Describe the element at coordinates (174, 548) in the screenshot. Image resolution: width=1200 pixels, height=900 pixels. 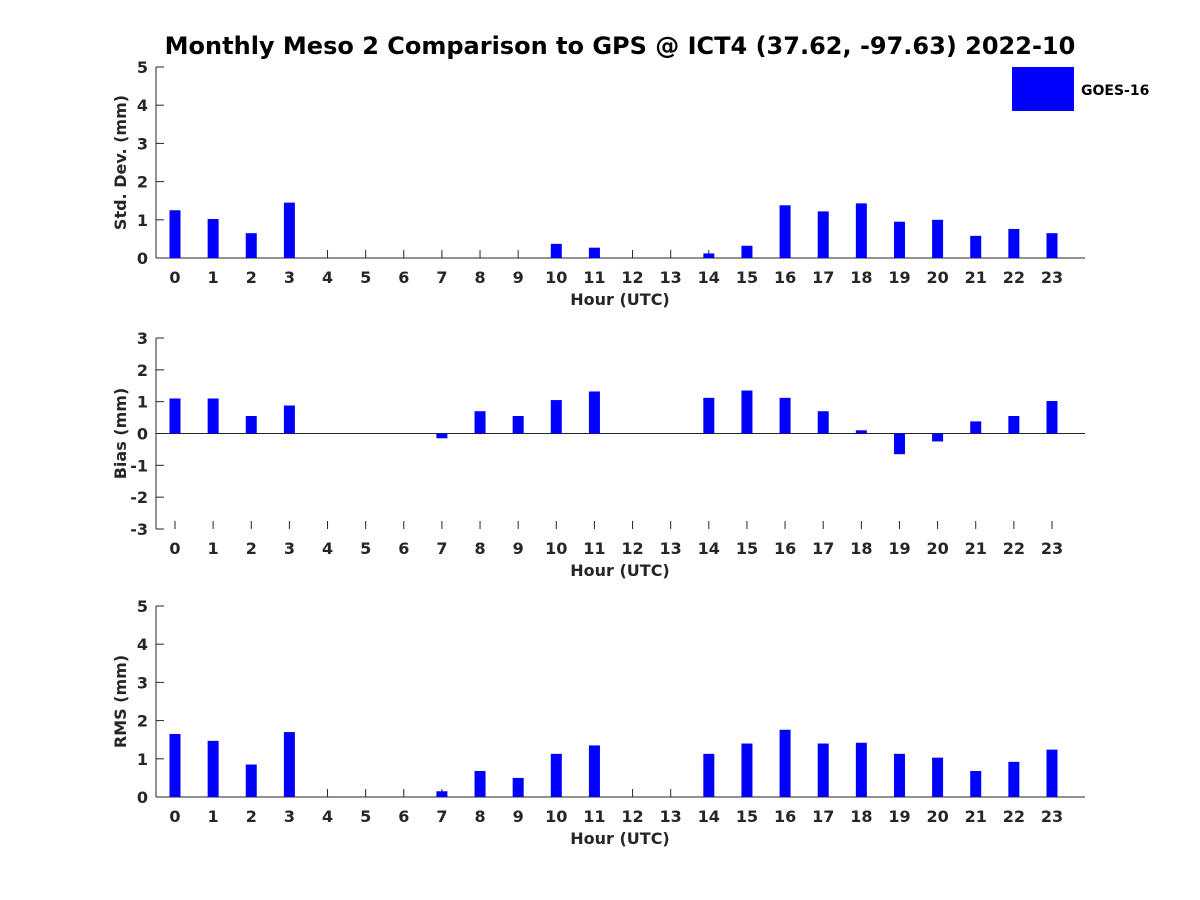
I see `bias-x-tick-label: 0` at that location.